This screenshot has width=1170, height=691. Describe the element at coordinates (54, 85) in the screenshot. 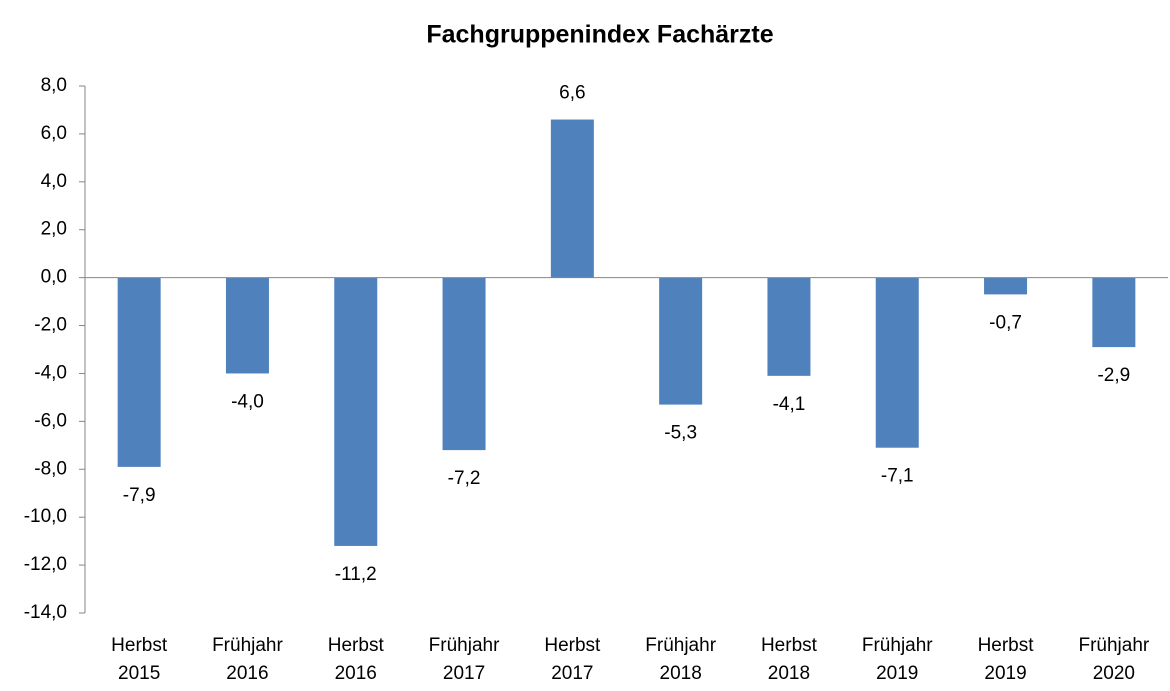

I see `y-tick-label: 8,0` at that location.